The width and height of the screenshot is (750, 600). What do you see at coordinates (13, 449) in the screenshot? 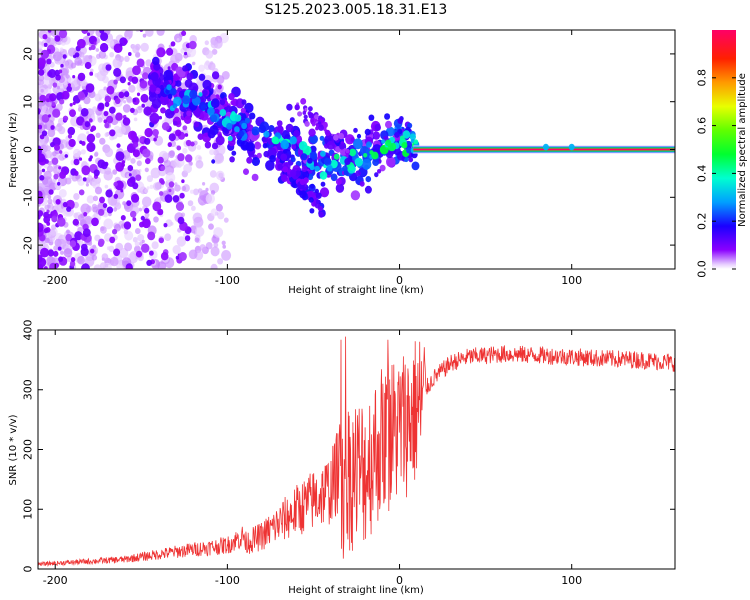
I see `snr-y-label: SNR (10 * v/v)` at bounding box center [13, 449].